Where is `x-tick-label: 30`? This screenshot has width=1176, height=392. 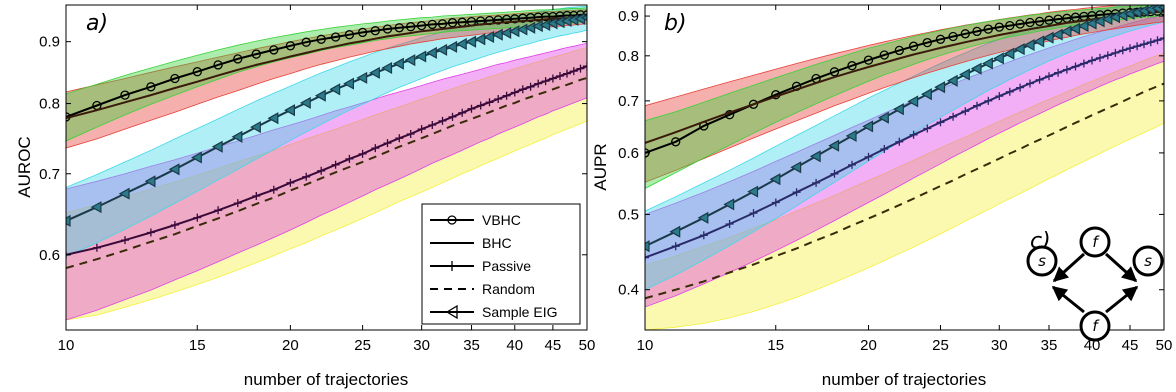 x-tick-label: 30 is located at coordinates (421, 345).